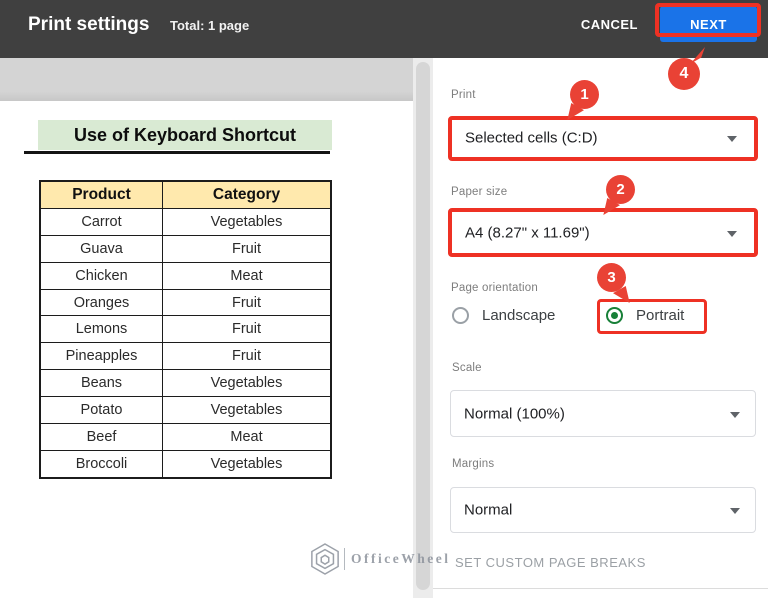 This screenshot has height=598, width=768. What do you see at coordinates (384, 29) in the screenshot?
I see `dialog-header: Print settings Total: 1 page CANCEL NEXT` at bounding box center [384, 29].